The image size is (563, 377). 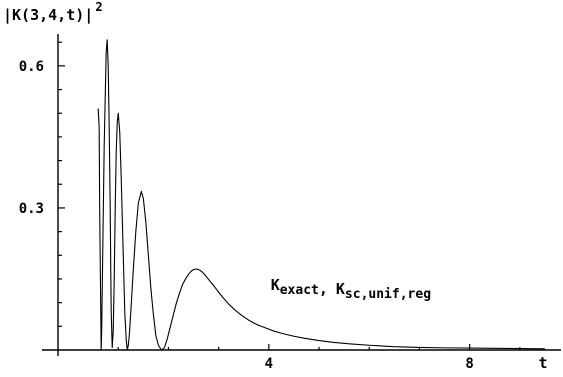 I want to click on curve-annotation: Kexact, Ksc,unif,reg, so click(x=351, y=289).